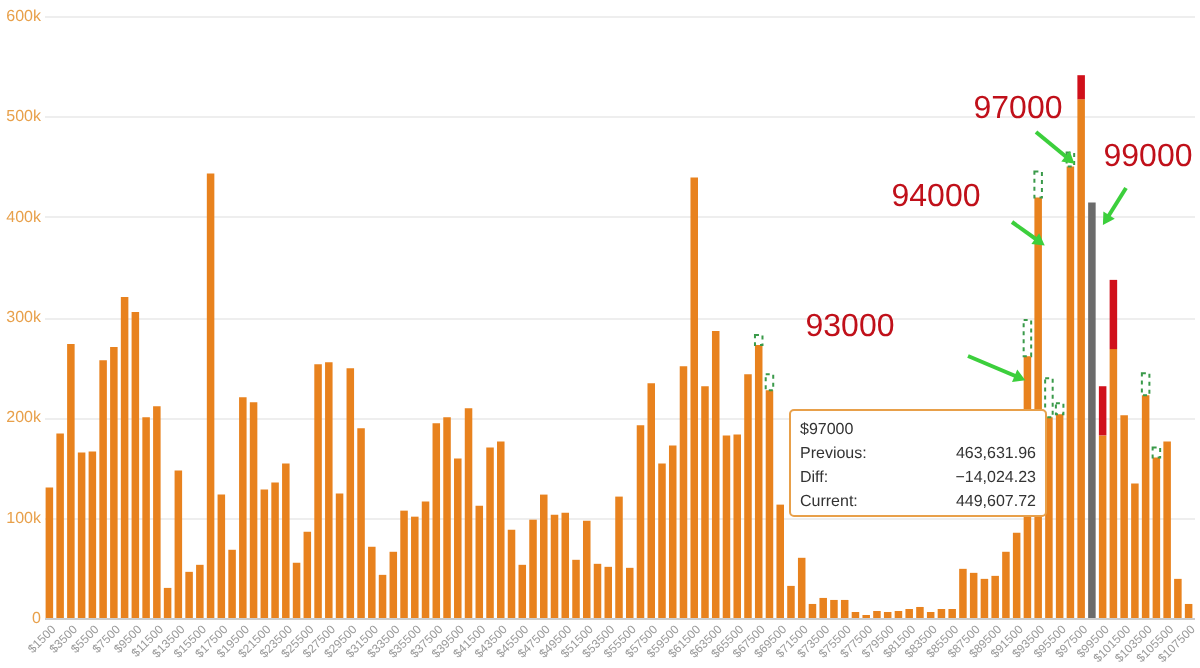 The width and height of the screenshot is (1200, 668). Describe the element at coordinates (833, 453) in the screenshot. I see `annotation: Previous:` at that location.